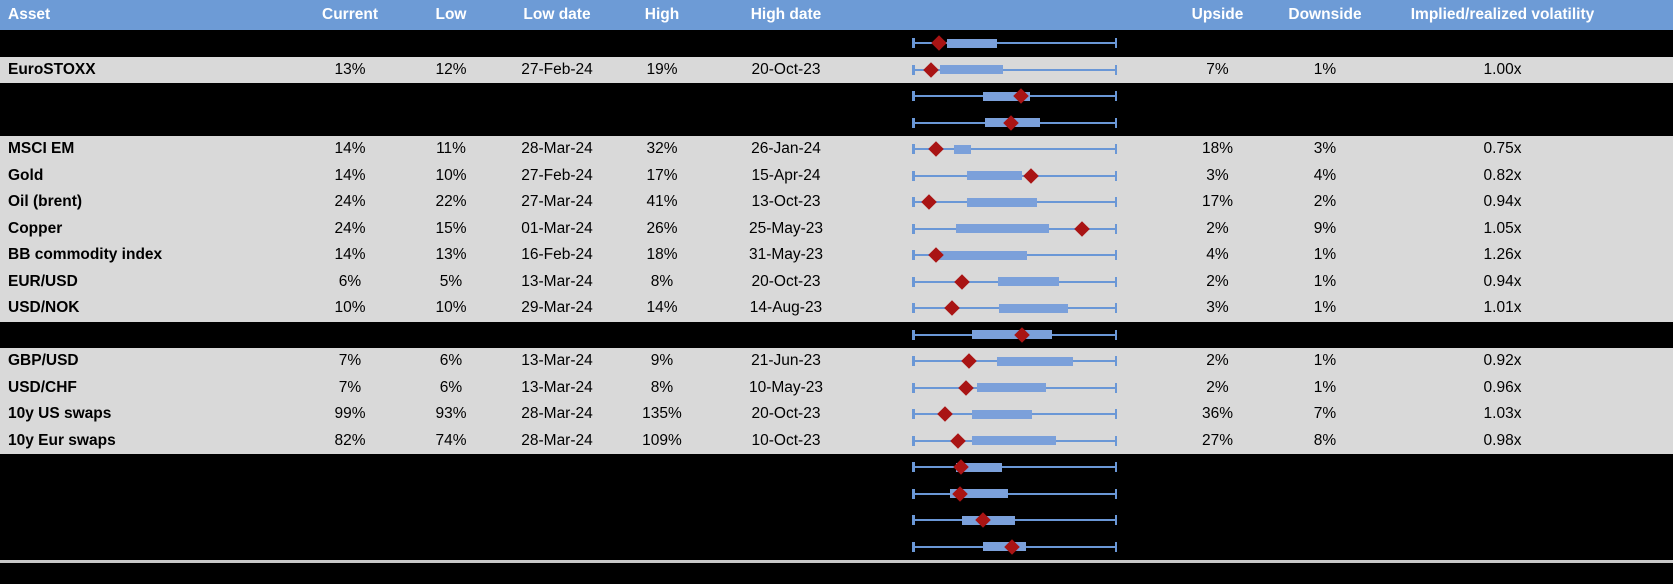  Describe the element at coordinates (557, 14) in the screenshot. I see `column-header-low-date: Low date` at that location.